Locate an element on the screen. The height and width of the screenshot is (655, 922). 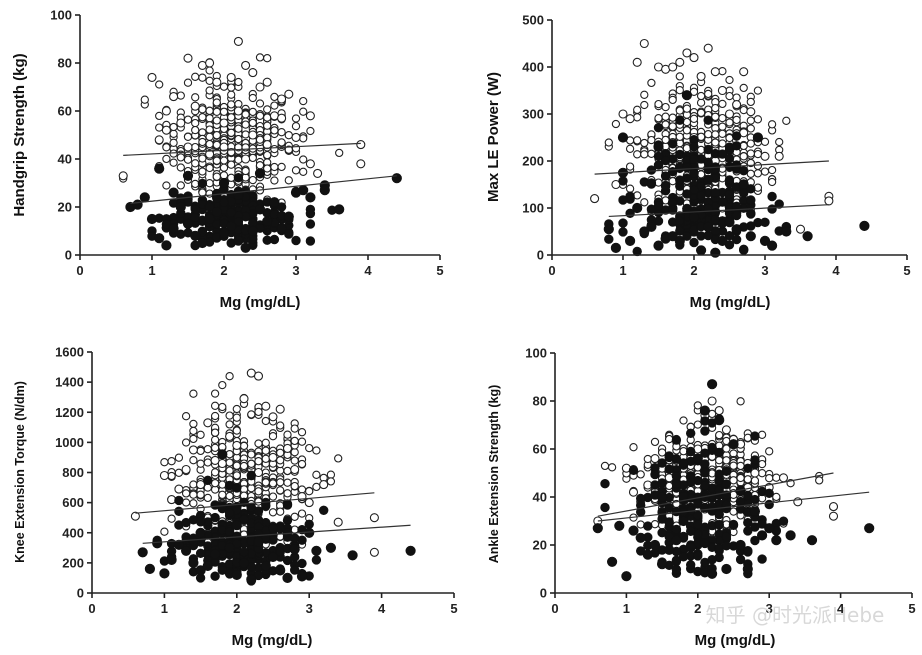
y-tick-label: 1000 is located at coordinates (69, 442).